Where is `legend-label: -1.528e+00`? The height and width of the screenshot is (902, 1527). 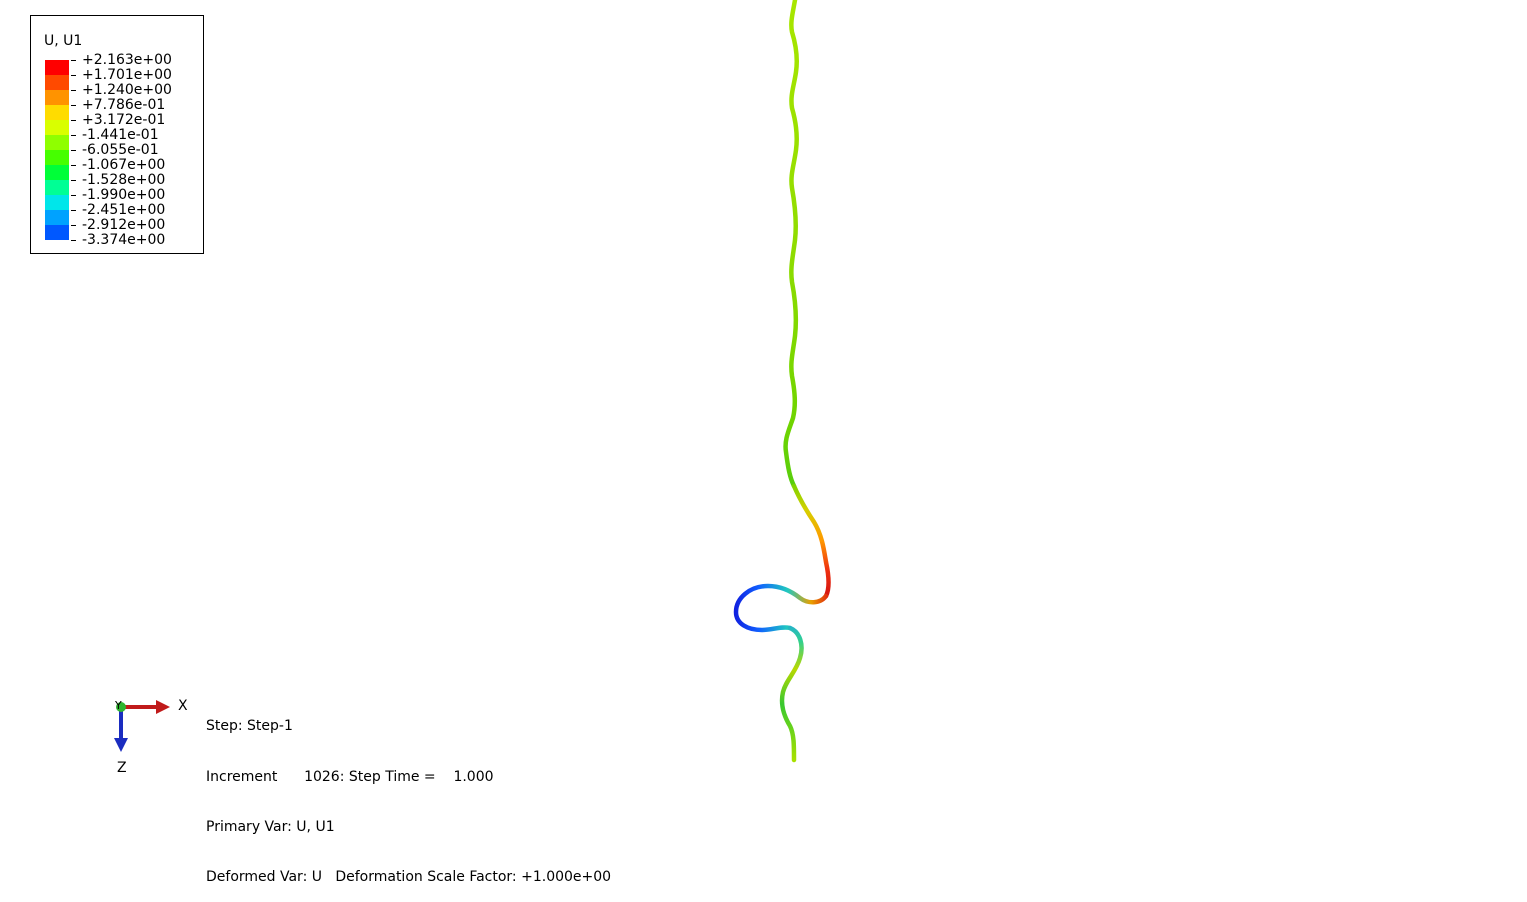 legend-label: -1.528e+00 is located at coordinates (124, 180).